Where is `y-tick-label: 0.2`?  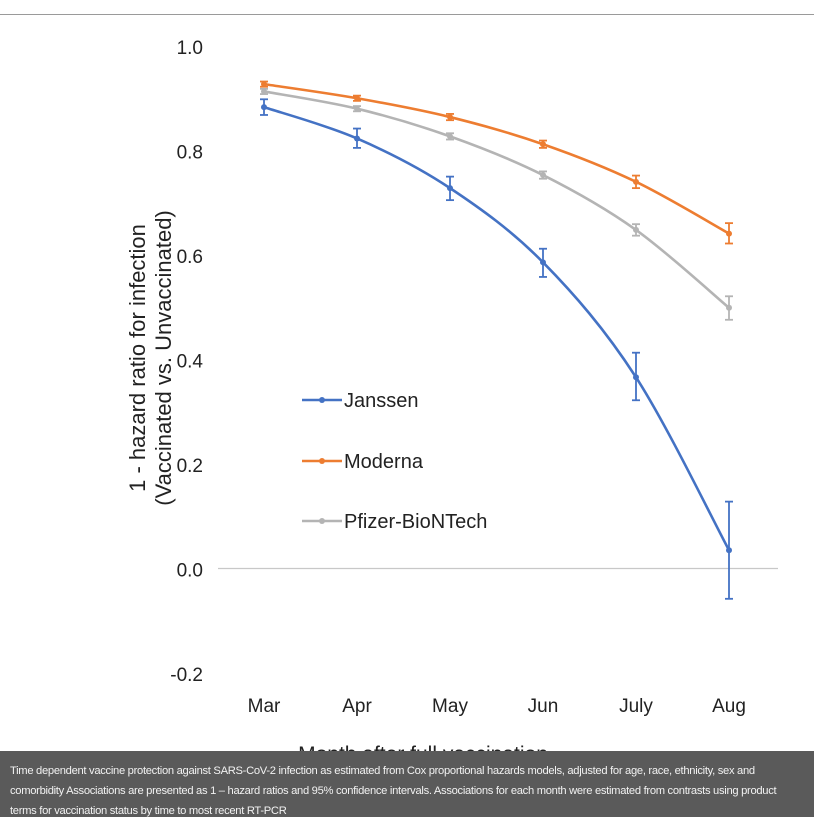
y-tick-label: 0.2 is located at coordinates (190, 466).